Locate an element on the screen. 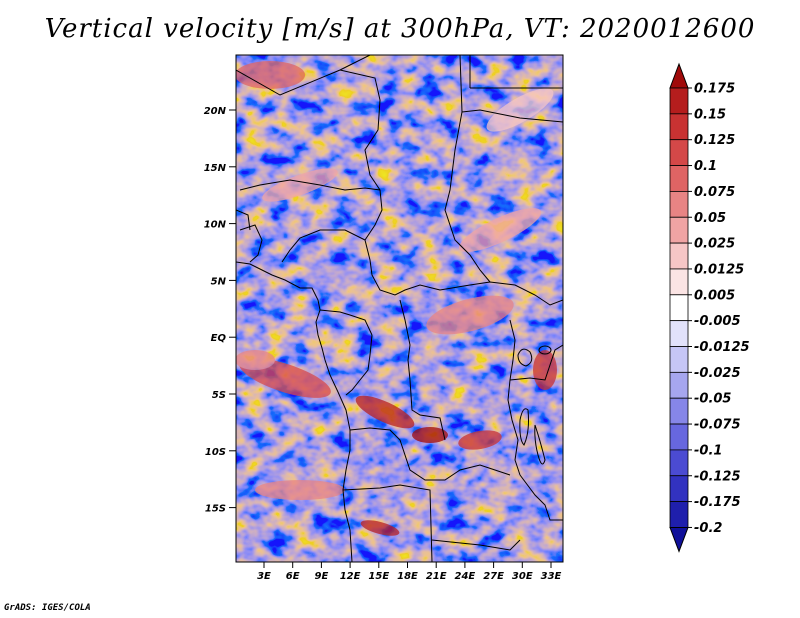  lat-label: 5N is located at coordinates (219, 281).